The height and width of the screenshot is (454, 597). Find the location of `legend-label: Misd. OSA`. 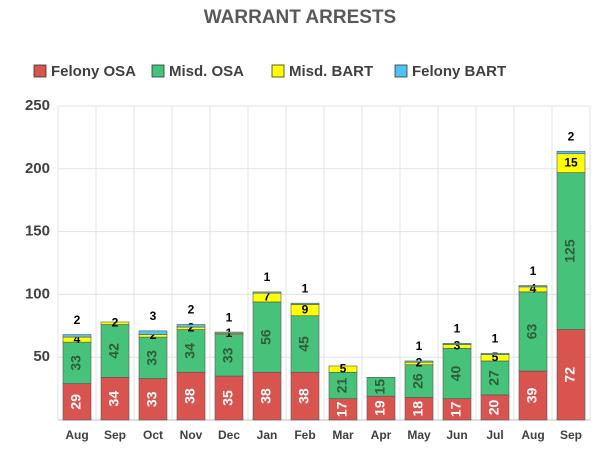

legend-label: Misd. OSA is located at coordinates (206, 71).